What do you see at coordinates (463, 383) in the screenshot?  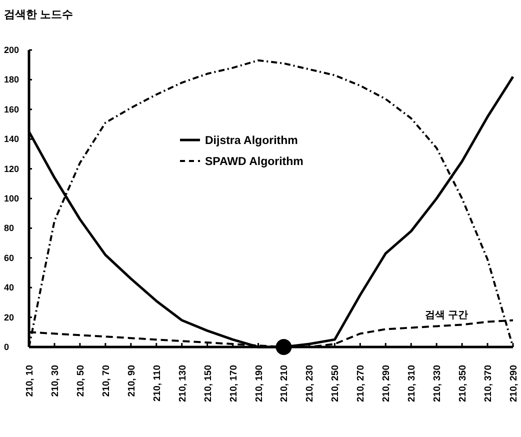 I see `x-tick-label: 210, 350` at bounding box center [463, 383].